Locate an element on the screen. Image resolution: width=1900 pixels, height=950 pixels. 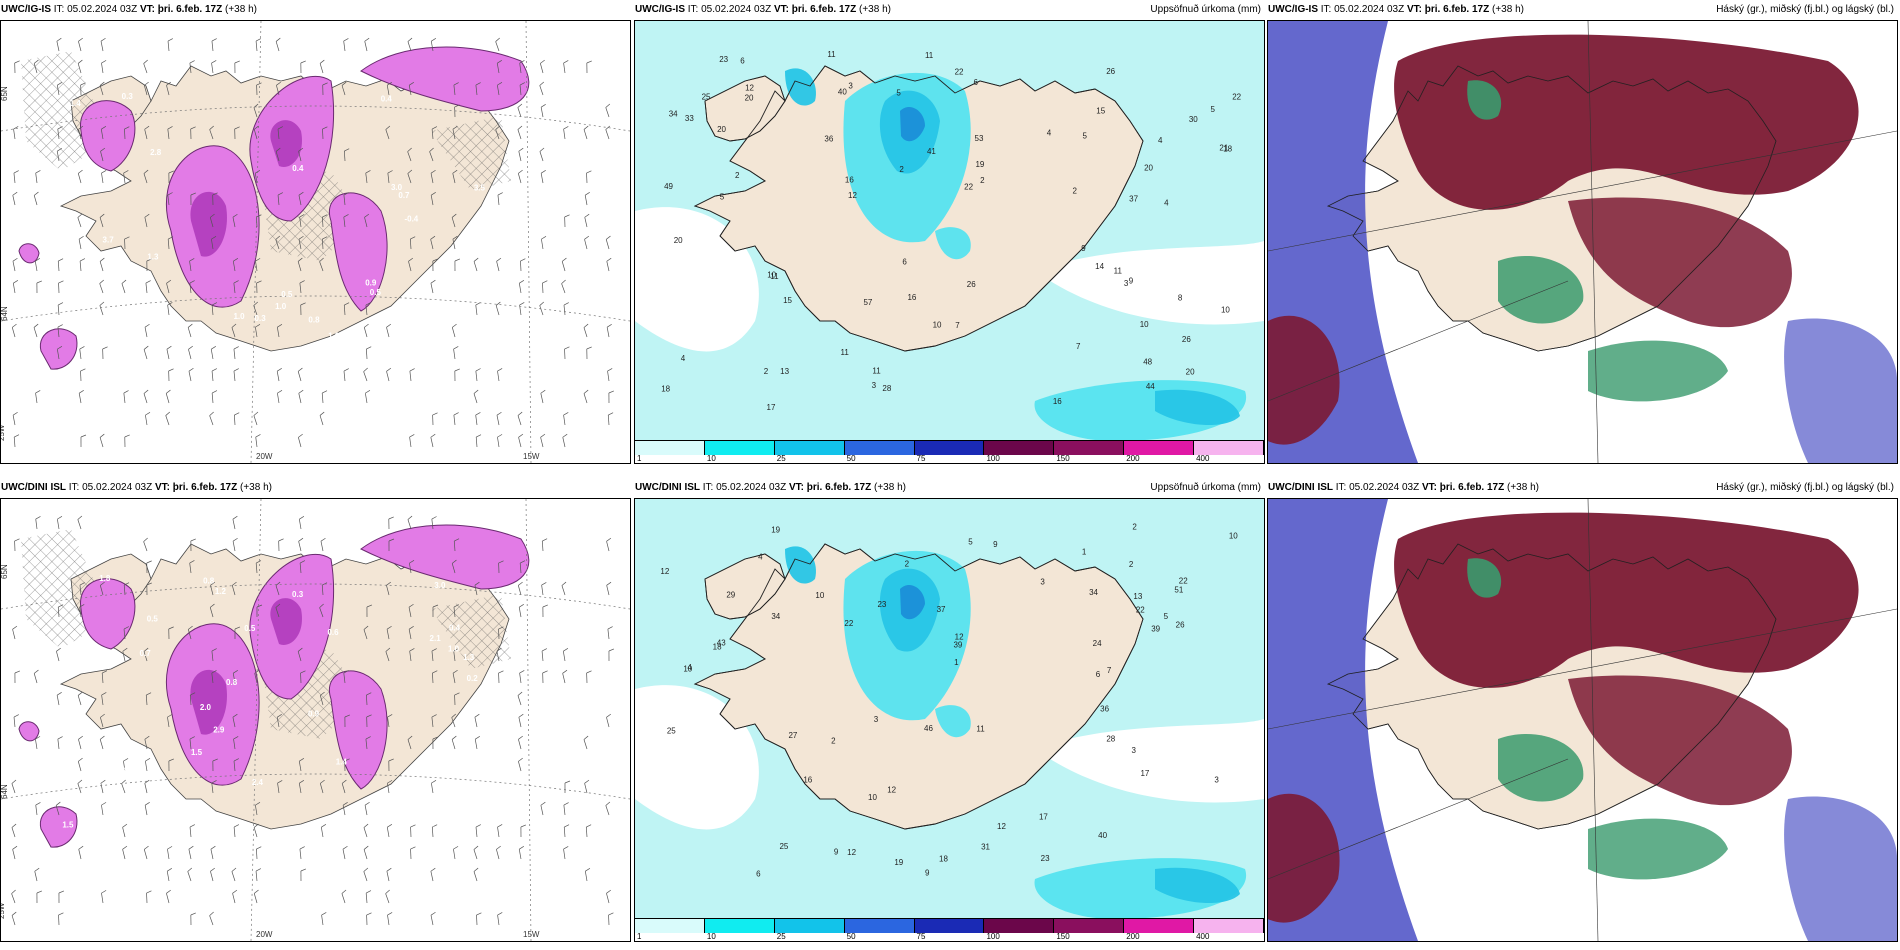
vorticity-value: 3.7 is located at coordinates (109, 240).